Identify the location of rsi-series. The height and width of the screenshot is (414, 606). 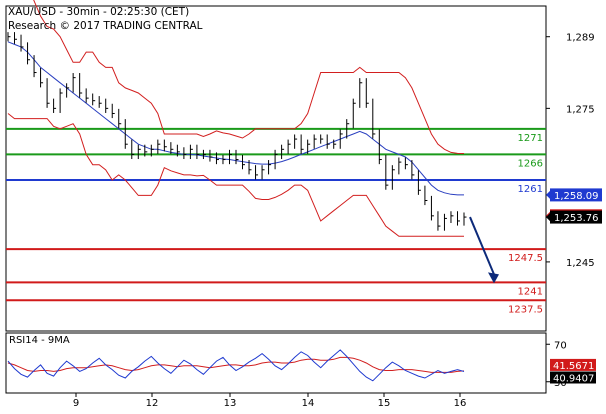
(236, 365).